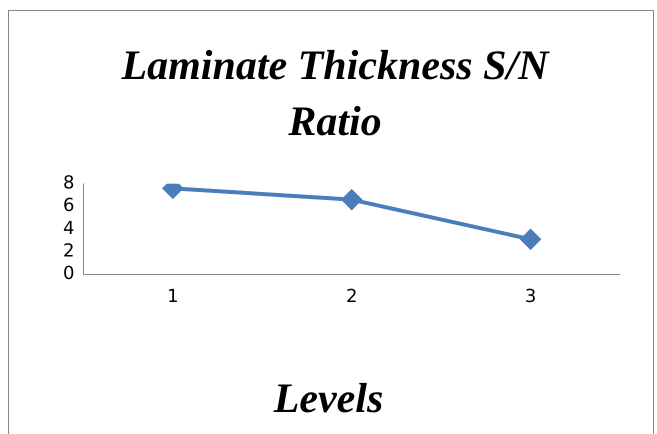 This screenshot has width=657, height=434. I want to click on y-tick-label: 2, so click(68, 251).